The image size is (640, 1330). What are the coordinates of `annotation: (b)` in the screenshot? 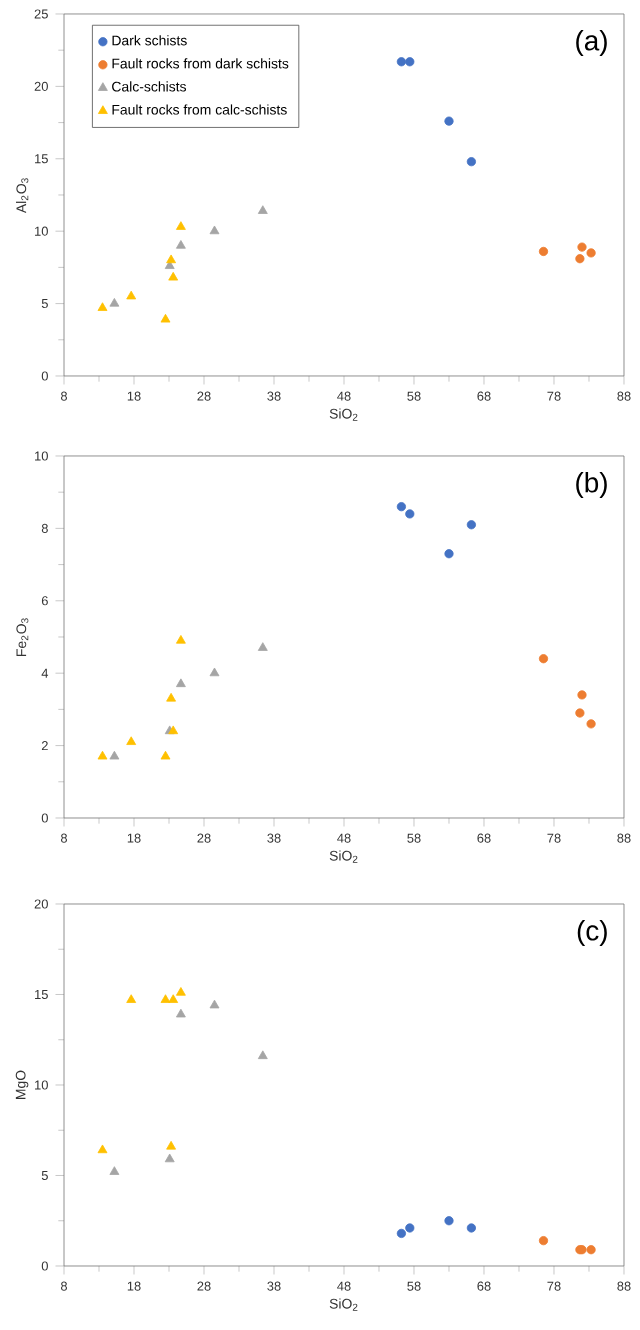 It's located at (591, 485).